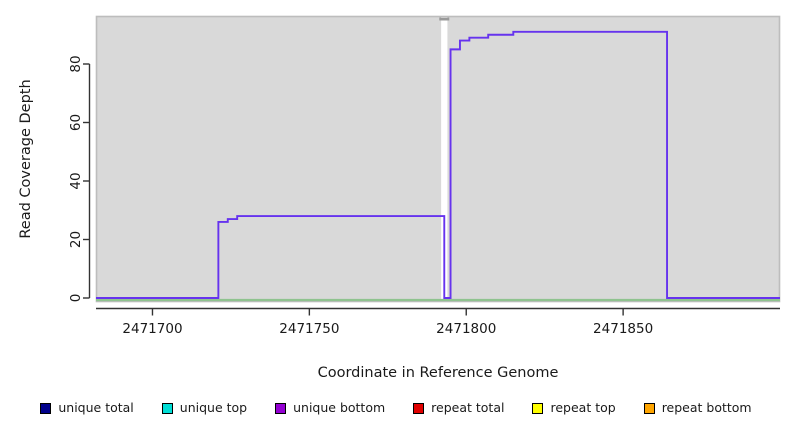 The height and width of the screenshot is (432, 792). I want to click on y-tick-label: 40, so click(76, 180).